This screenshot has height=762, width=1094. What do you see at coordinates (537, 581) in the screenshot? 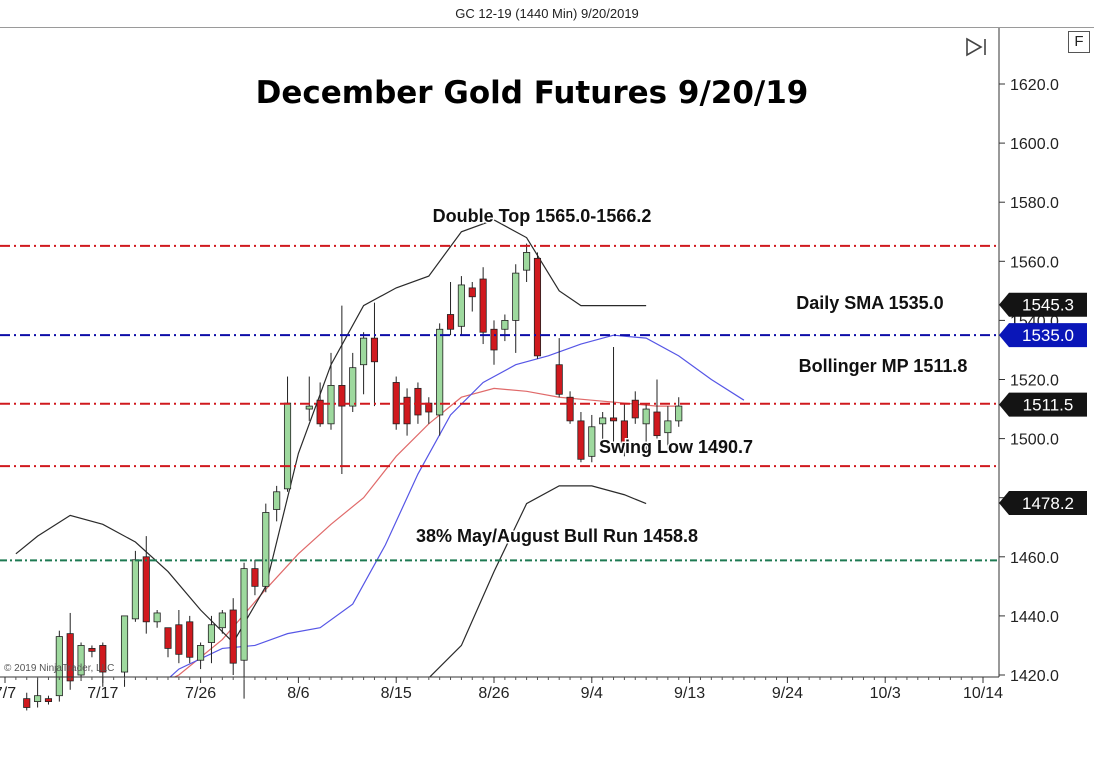
I see `bollinger-lower-line` at bounding box center [537, 581].